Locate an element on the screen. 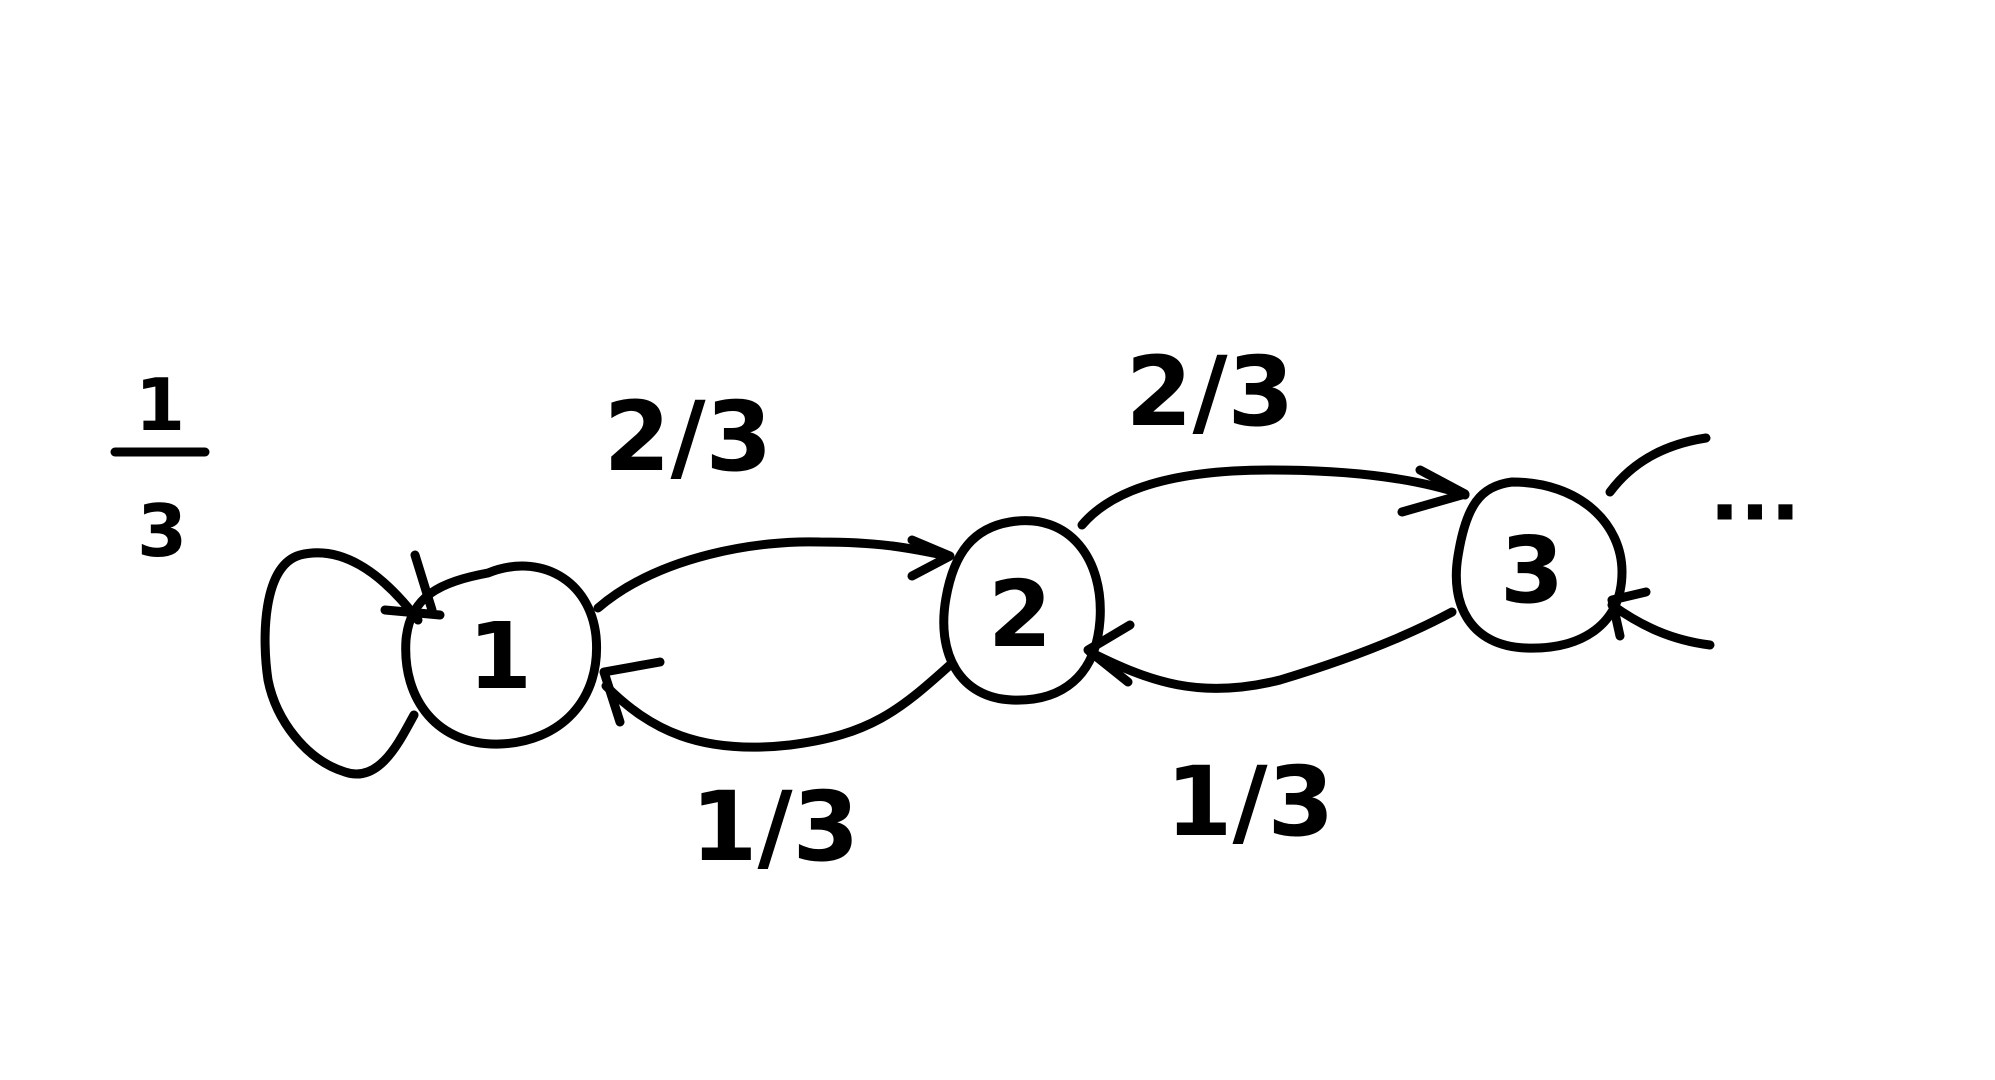  edge-1-to-1: 1 3 is located at coordinates (277, 571).